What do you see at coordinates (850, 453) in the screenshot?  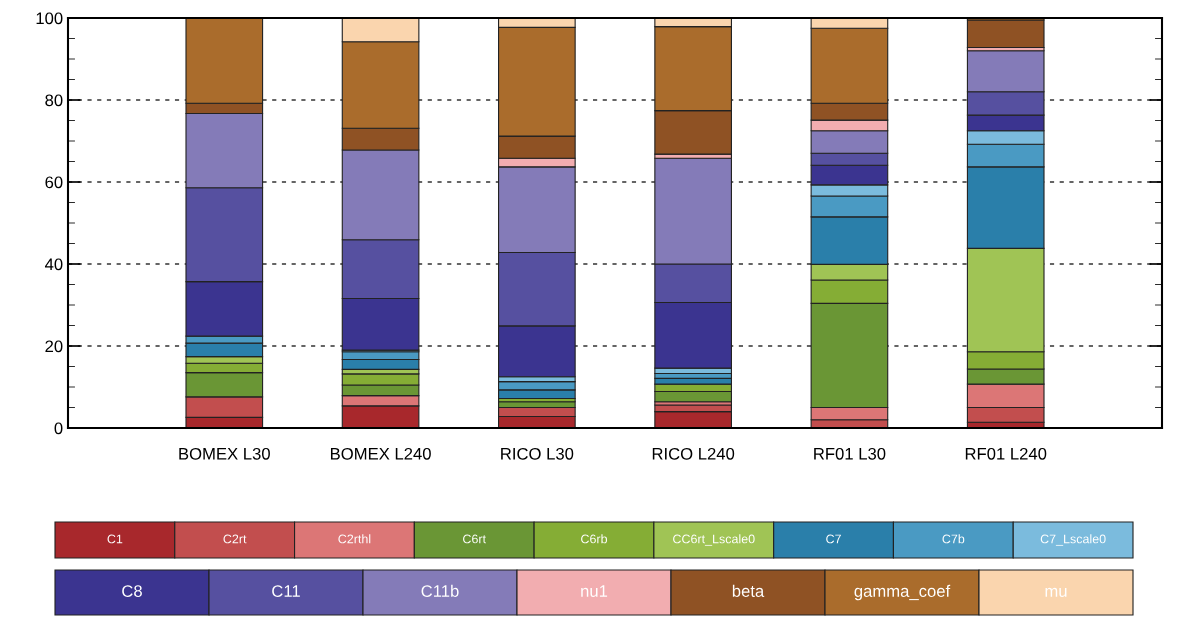 I see `x-tick-label: RF01 L30` at bounding box center [850, 453].